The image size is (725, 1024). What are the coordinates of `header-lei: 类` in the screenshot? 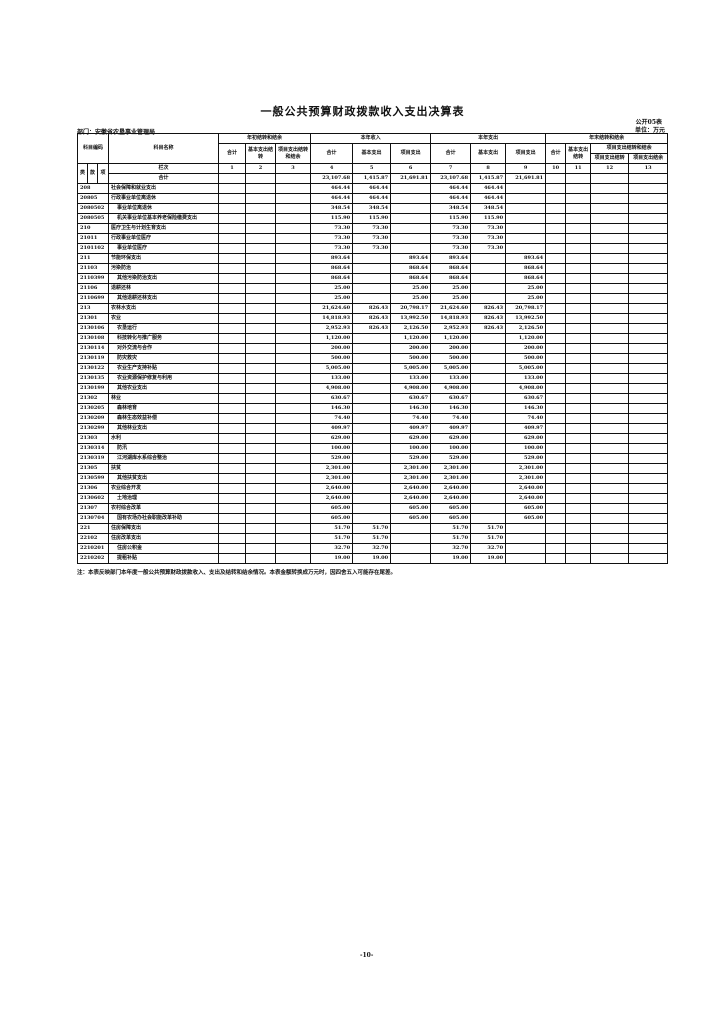 It's located at (82, 173).